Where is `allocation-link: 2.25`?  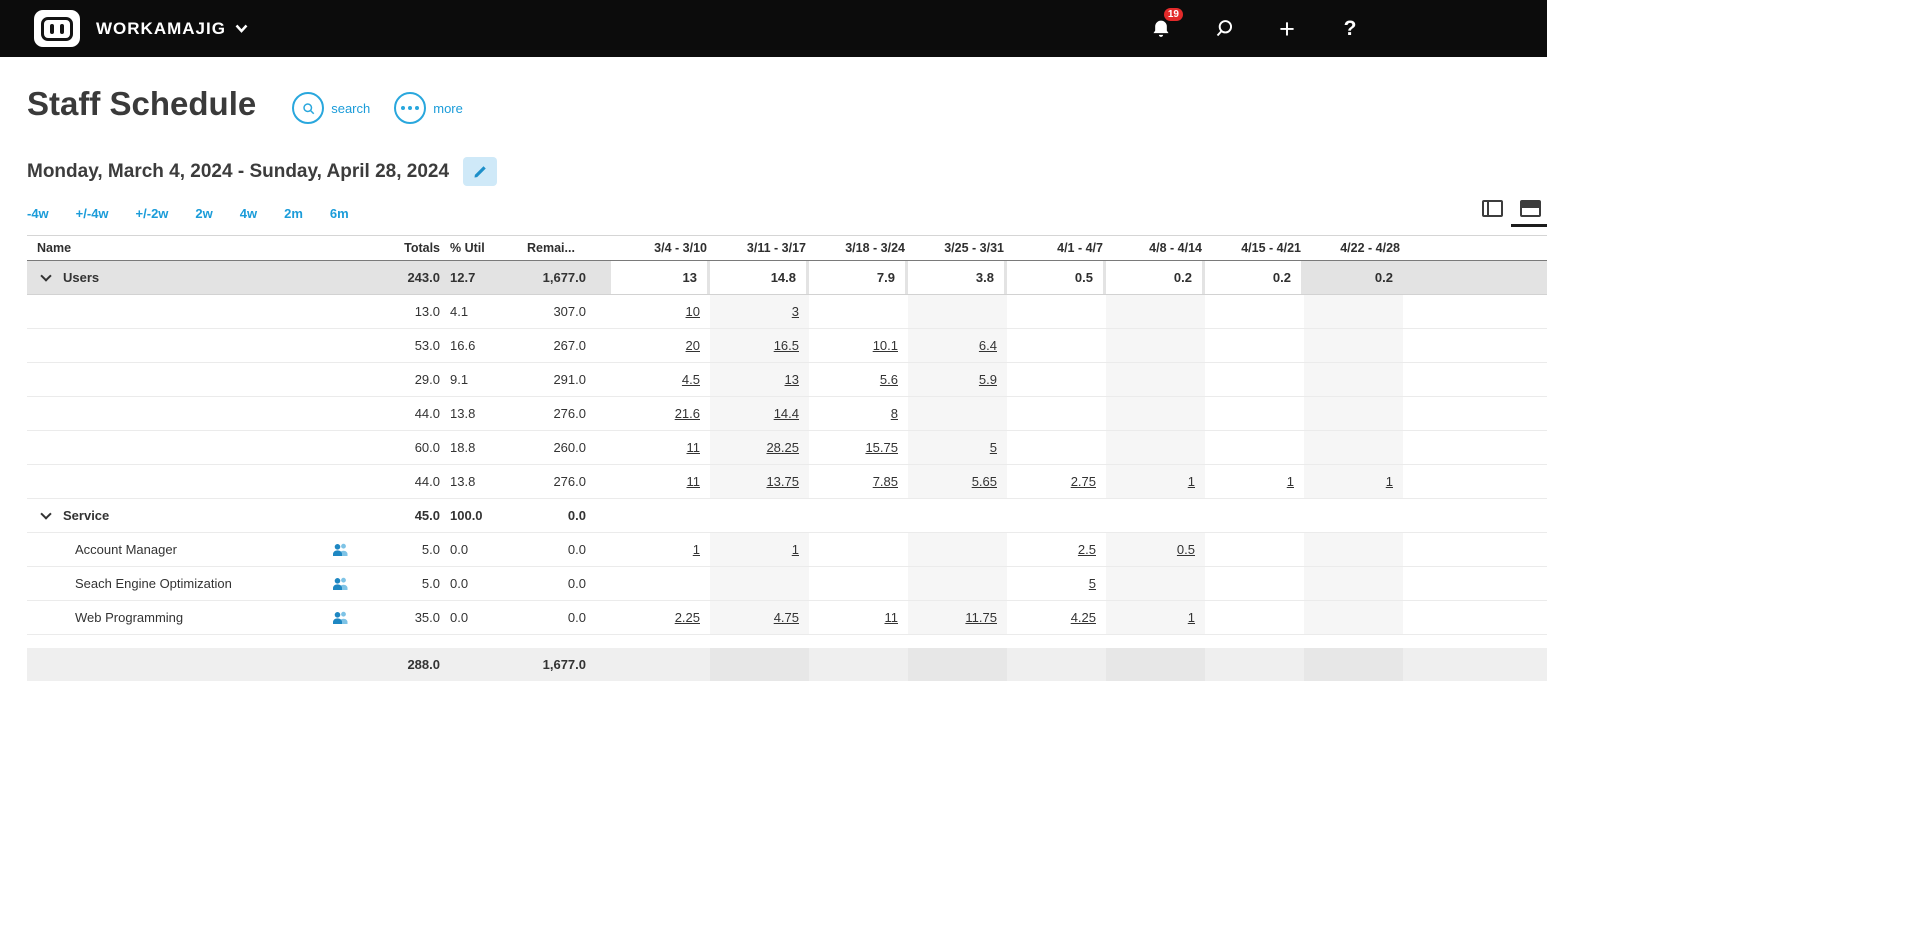
allocation-link: 2.25 is located at coordinates (687, 617).